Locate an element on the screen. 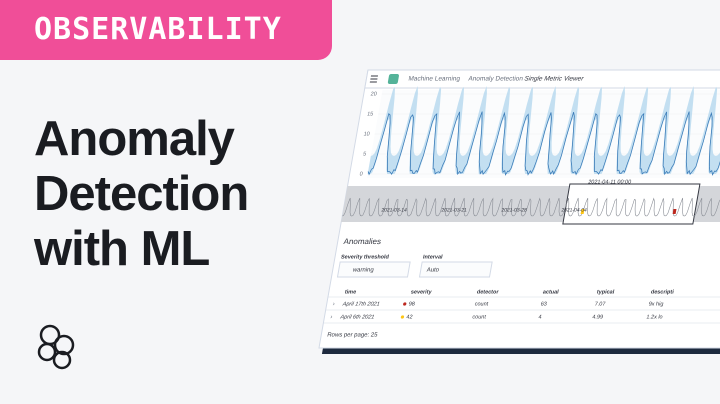 The width and height of the screenshot is (720, 404). column-header: severity is located at coordinates (421, 292).